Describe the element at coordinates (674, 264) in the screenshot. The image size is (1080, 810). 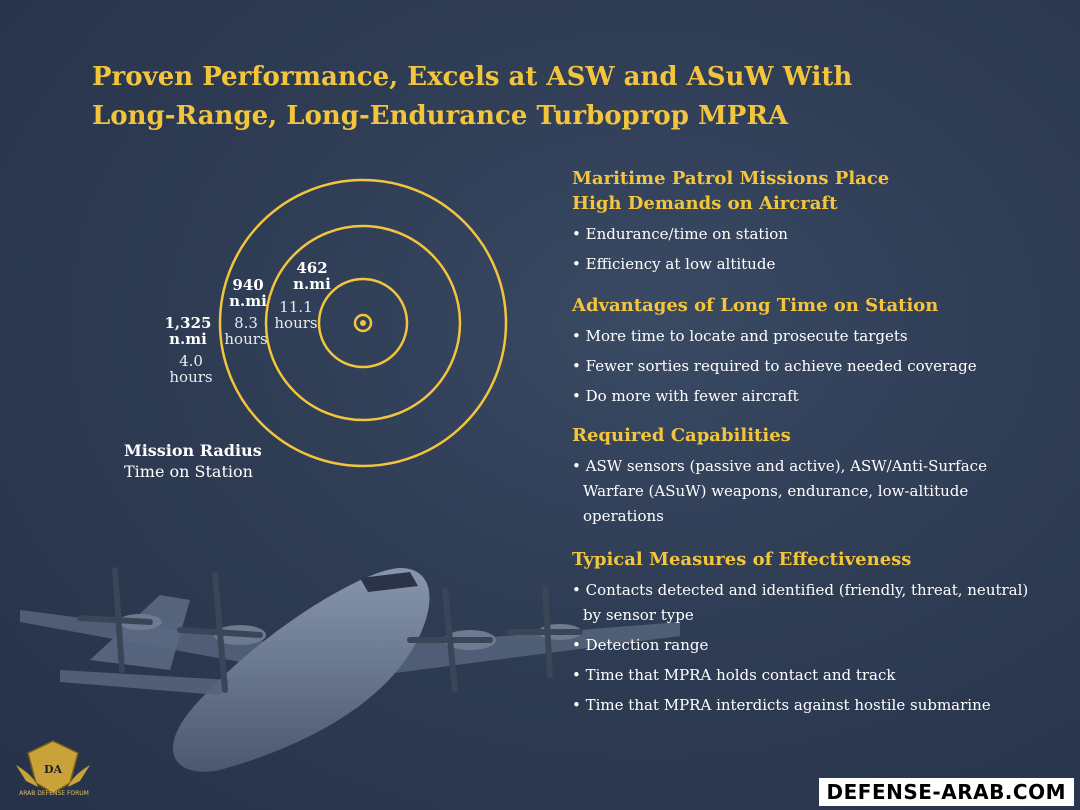
I see `bullet-item: • Efficiency at low altitude` at that location.